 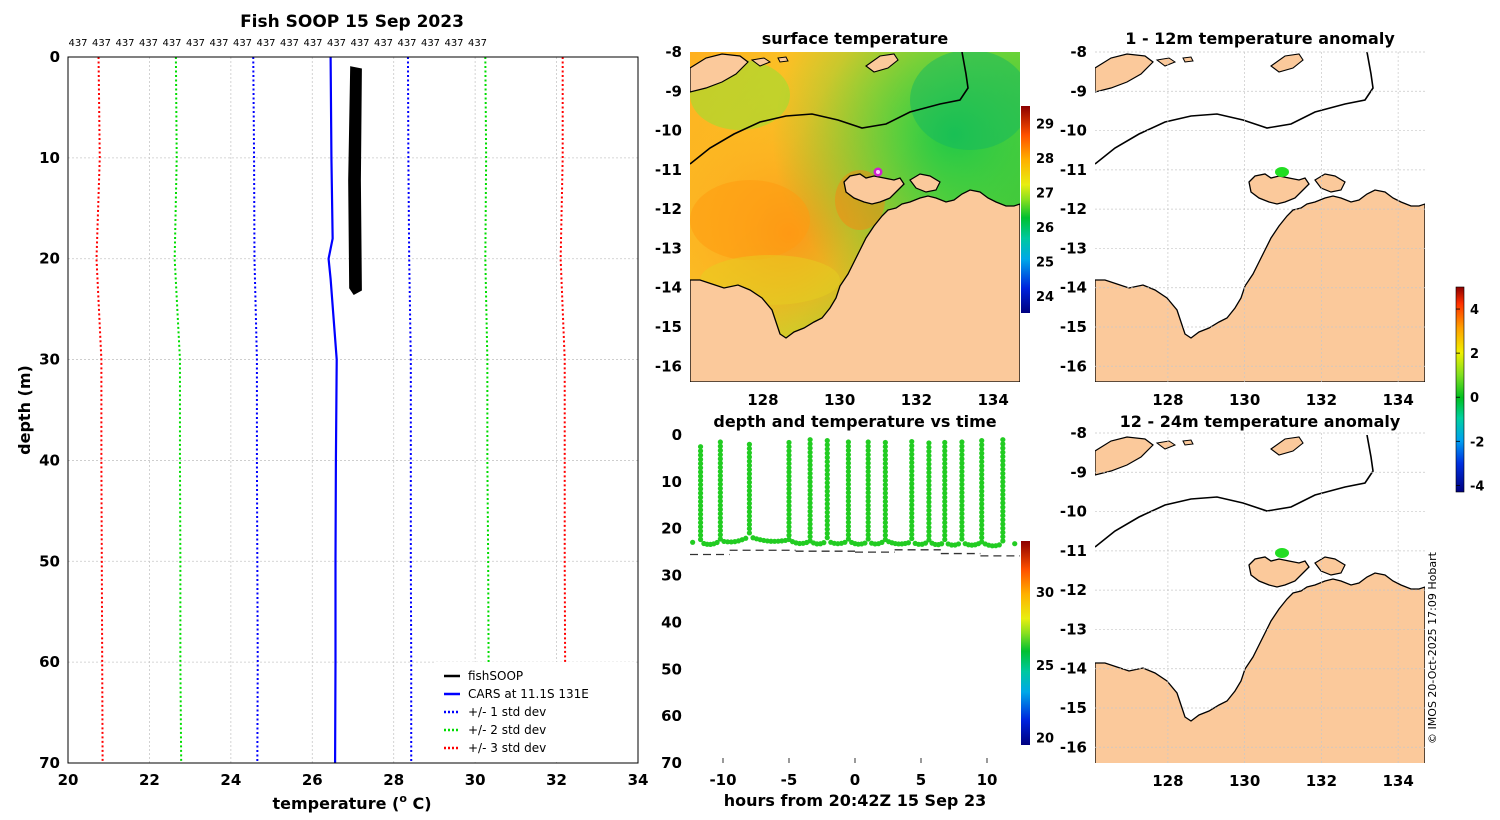 What do you see at coordinates (1167, 400) in the screenshot?
I see `map-x-tick: 128` at bounding box center [1167, 400].